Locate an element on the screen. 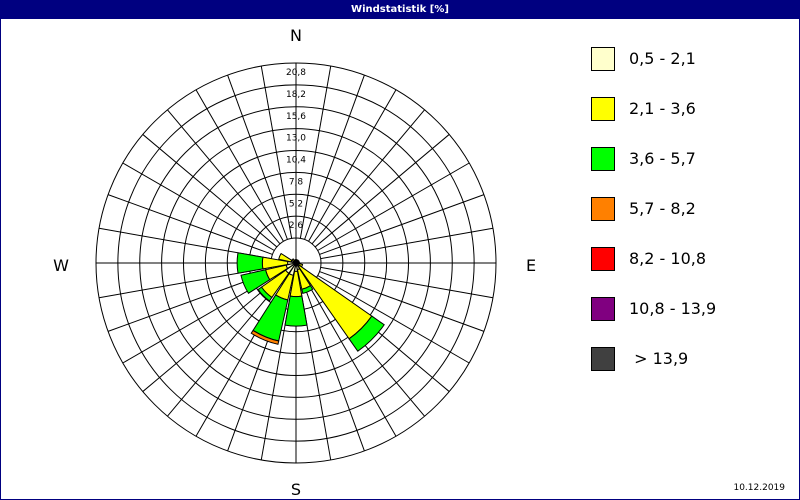 Image resolution: width=800 pixels, height=500 pixels. legend-label: > 13,9 is located at coordinates (659, 358).